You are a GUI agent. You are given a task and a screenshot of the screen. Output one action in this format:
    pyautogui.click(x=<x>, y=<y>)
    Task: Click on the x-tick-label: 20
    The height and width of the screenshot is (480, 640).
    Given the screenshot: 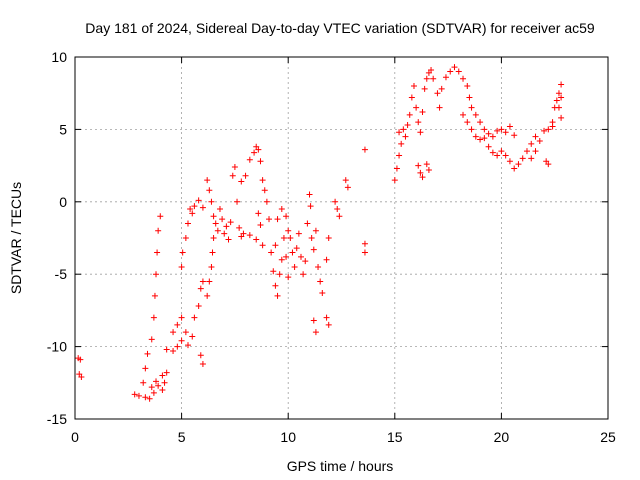 What is the action you would take?
    pyautogui.click(x=502, y=437)
    